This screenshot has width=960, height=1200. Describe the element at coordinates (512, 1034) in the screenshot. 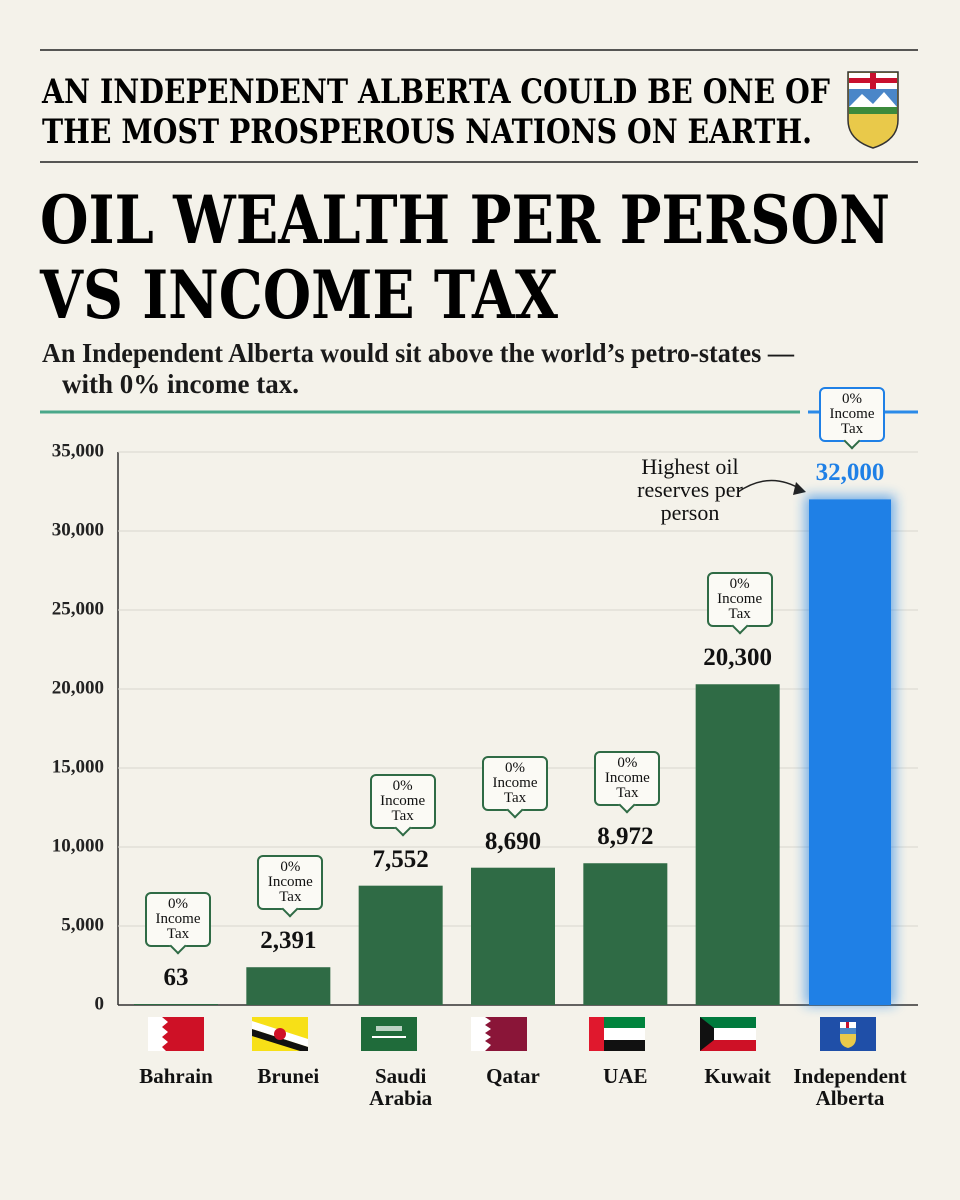

I see `flags` at that location.